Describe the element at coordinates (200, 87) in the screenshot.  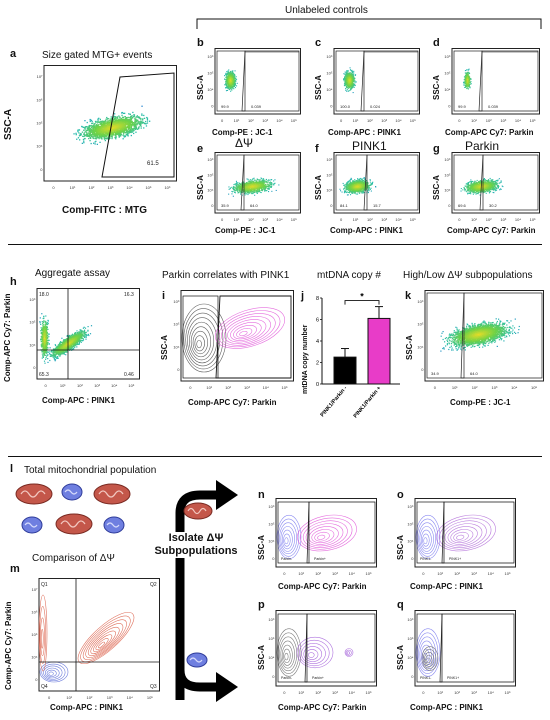
I see `panel-b-ylabel: SSC-A` at that location.